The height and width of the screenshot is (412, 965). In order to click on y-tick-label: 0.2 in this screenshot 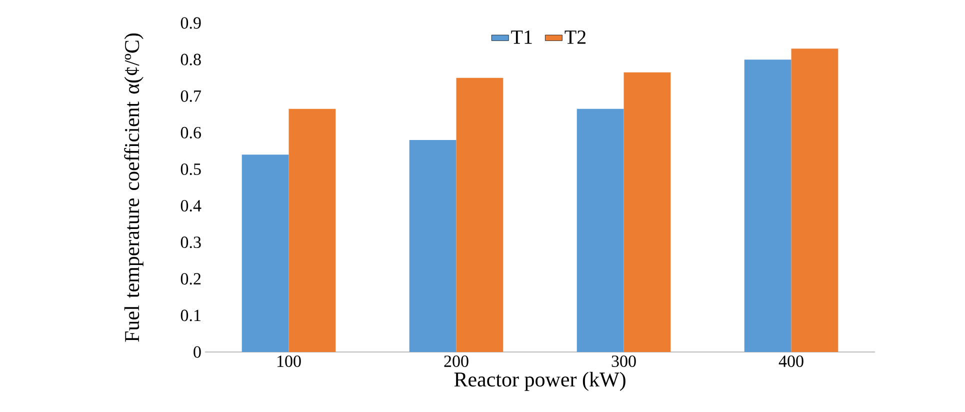, I will do `click(190, 279)`.